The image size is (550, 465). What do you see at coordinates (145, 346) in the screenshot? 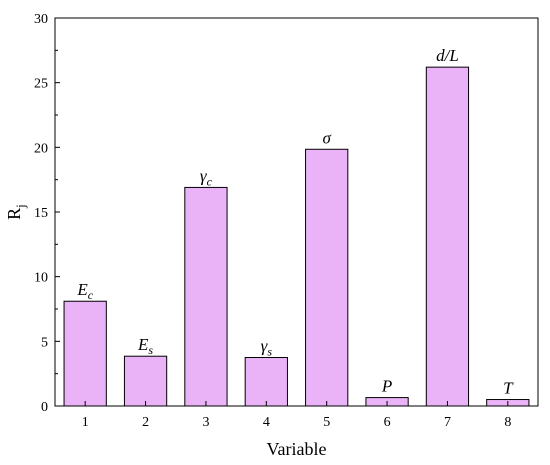
I see `bar-label-2: Es` at bounding box center [145, 346].